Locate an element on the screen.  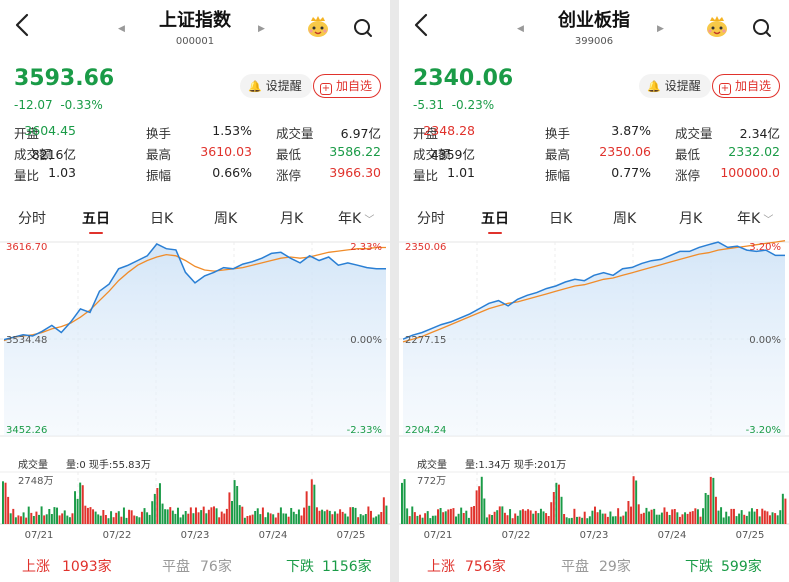
change-pct: -0.33% is located at coordinates (81, 105).